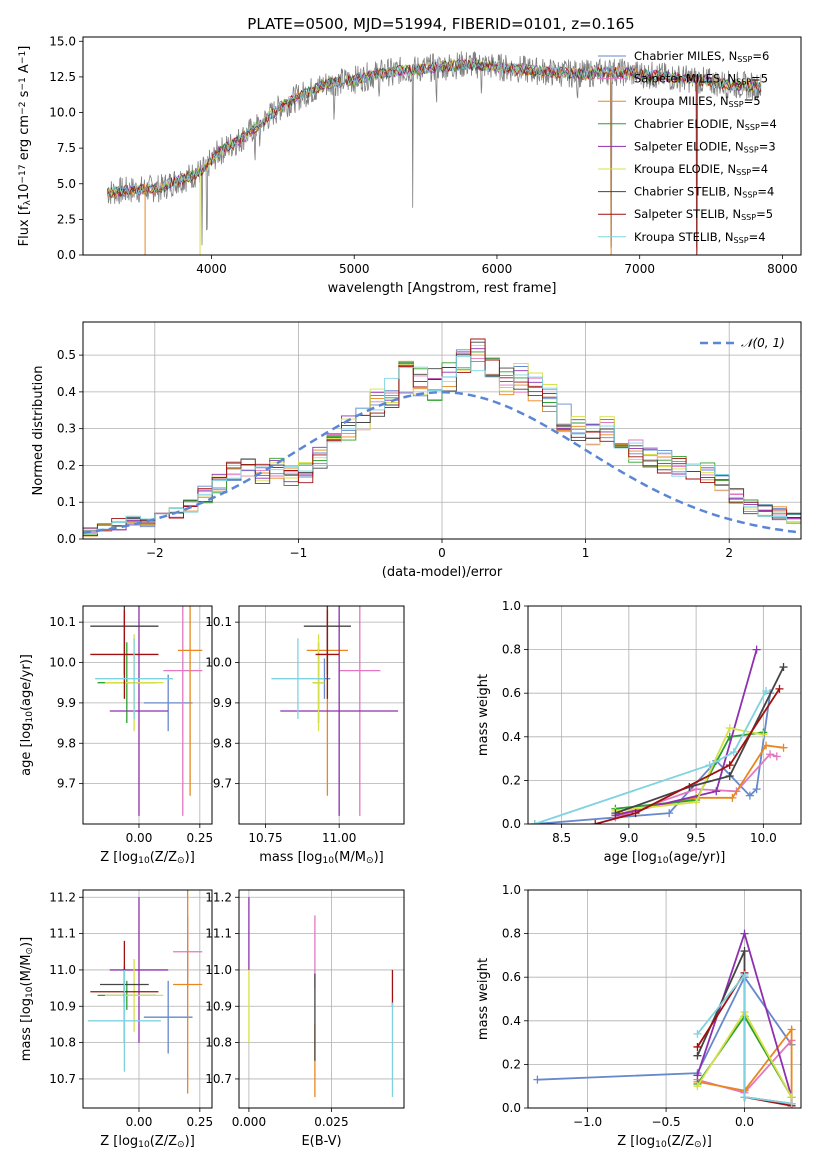 This screenshot has height=1170, width=819. I want to click on x-tick-label: 5000, so click(354, 269).